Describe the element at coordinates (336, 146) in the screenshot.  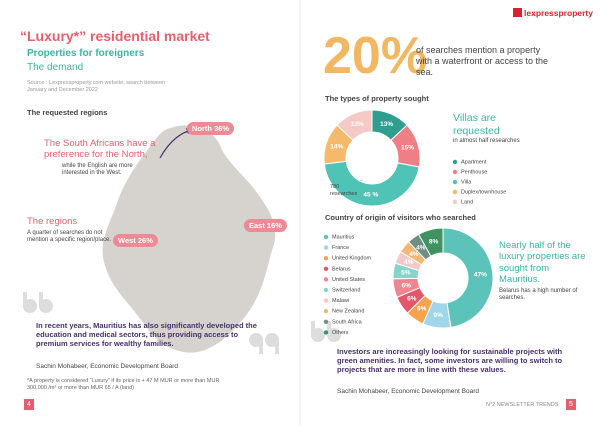
I see `data-label: 14%` at that location.